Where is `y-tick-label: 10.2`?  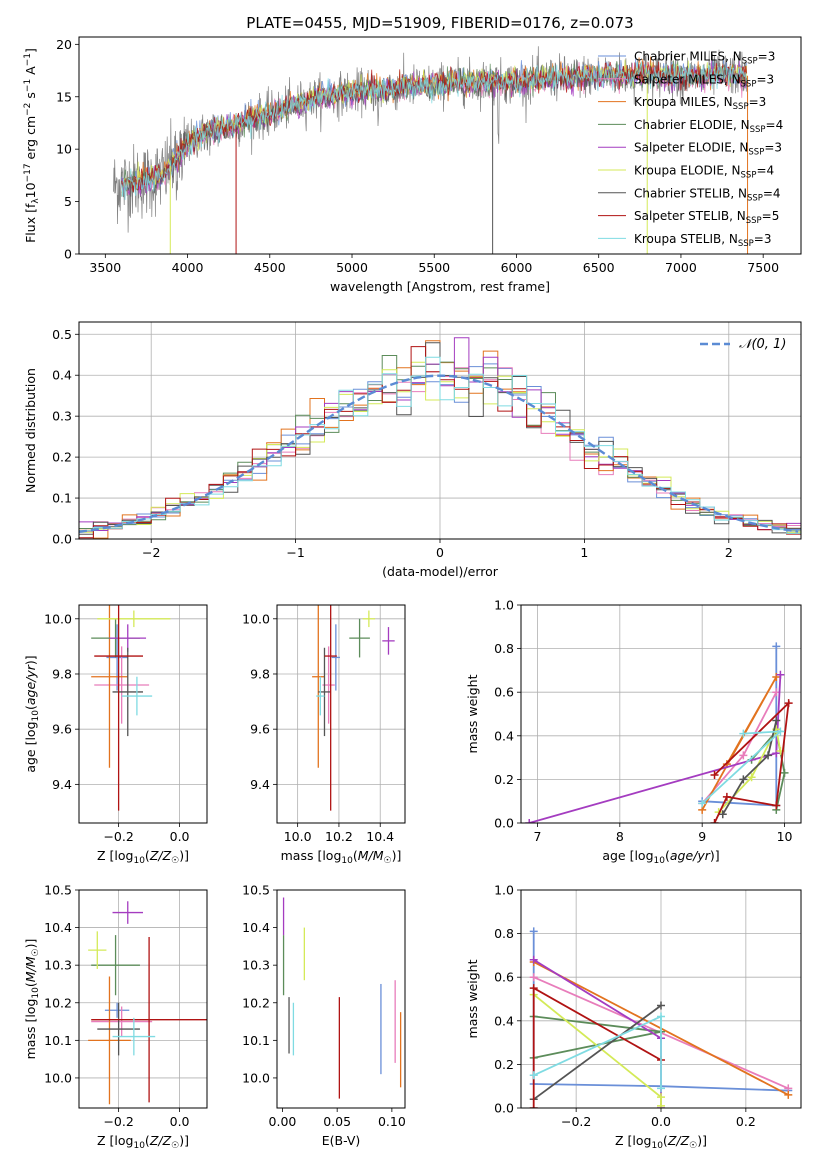
y-tick-label: 10.2 is located at coordinates (256, 1002).